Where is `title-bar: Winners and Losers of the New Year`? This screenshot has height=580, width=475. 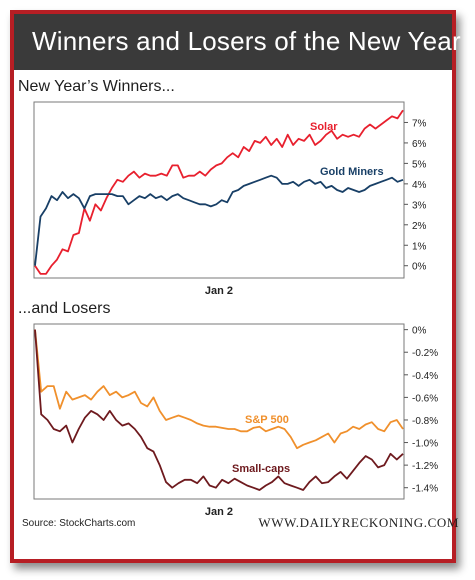 title-bar: Winners and Losers of the New Year is located at coordinates (237, 42).